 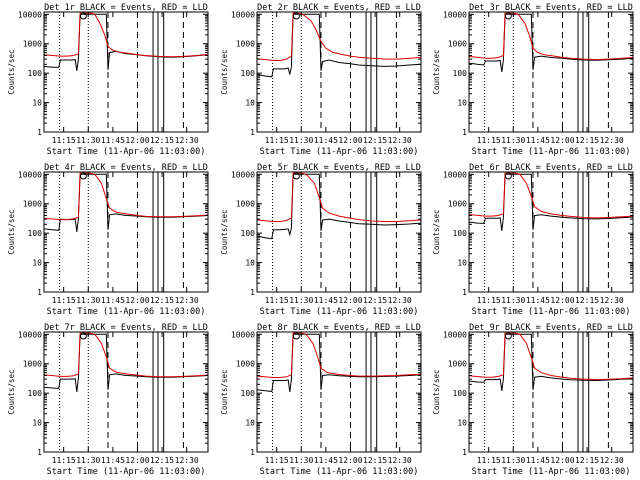 I want to click on panel-title: Det 3r BLACK = Events, RED = LLD, so click(x=551, y=8).